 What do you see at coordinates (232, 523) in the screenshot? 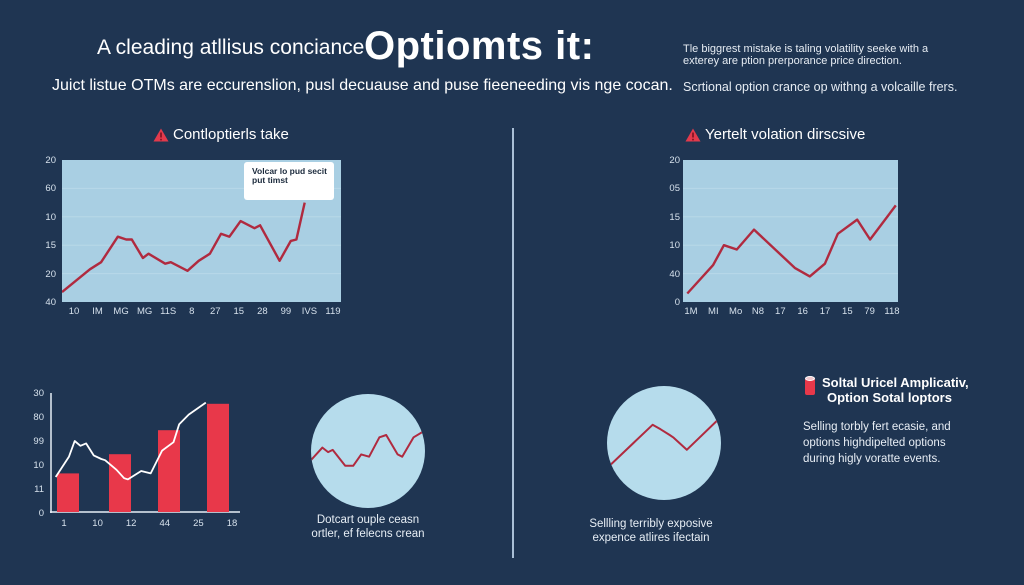
I see `x-tick-label: 18` at bounding box center [232, 523].